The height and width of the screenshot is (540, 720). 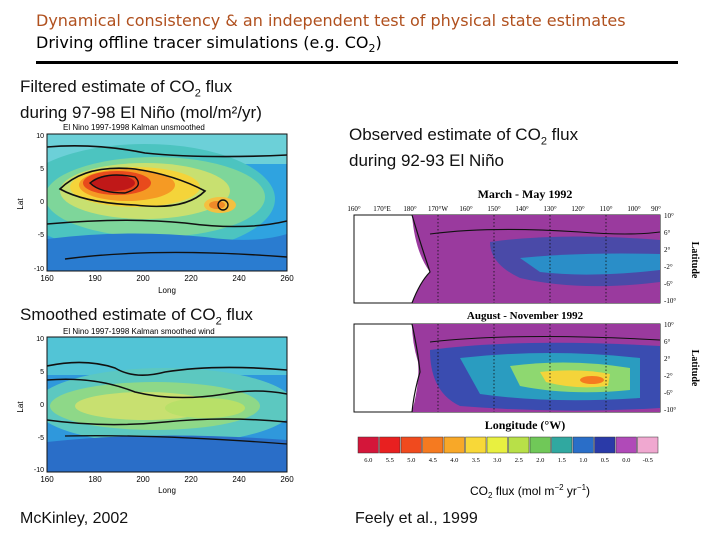 What do you see at coordinates (540, 460) in the screenshot?
I see `legend-value-label: 2.0` at bounding box center [540, 460].